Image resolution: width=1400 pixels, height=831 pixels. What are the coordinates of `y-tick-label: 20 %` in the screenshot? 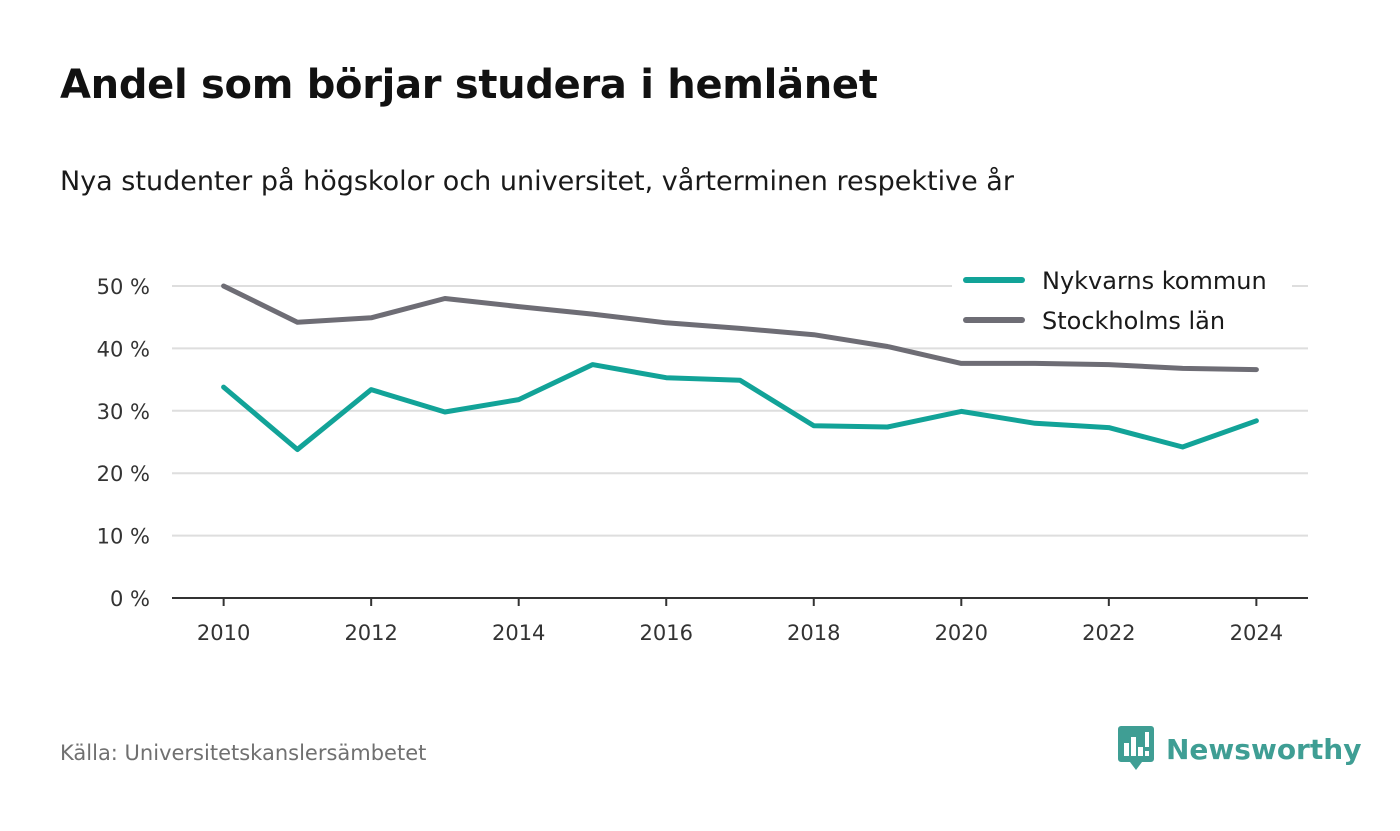 It's located at (123, 474).